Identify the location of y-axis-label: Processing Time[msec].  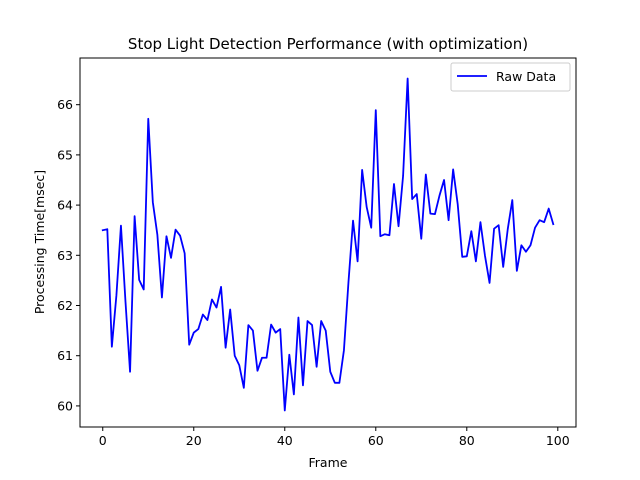
(39, 242).